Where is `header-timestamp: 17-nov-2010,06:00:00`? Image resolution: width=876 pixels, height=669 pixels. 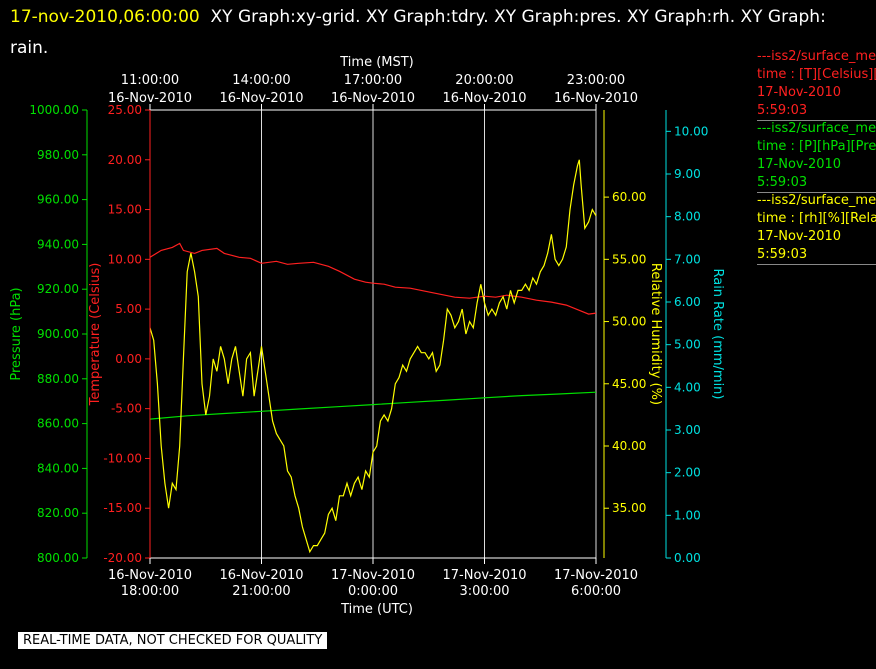 header-timestamp: 17-nov-2010,06:00:00 is located at coordinates (105, 17).